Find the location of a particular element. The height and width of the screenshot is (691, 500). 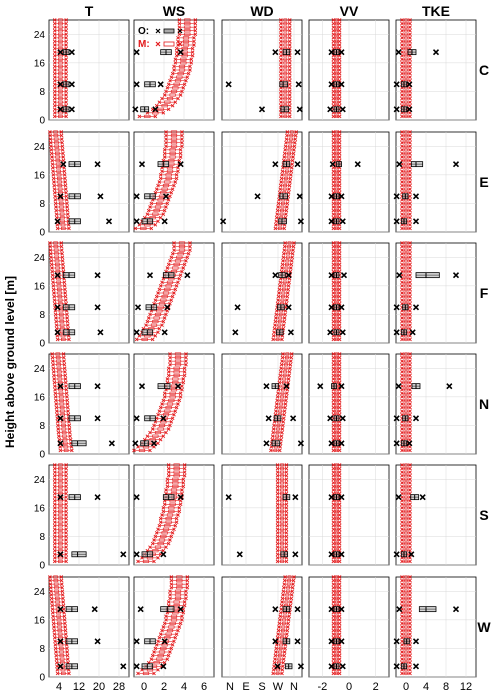

x-tick-label: 6 is located at coordinates (204, 686).